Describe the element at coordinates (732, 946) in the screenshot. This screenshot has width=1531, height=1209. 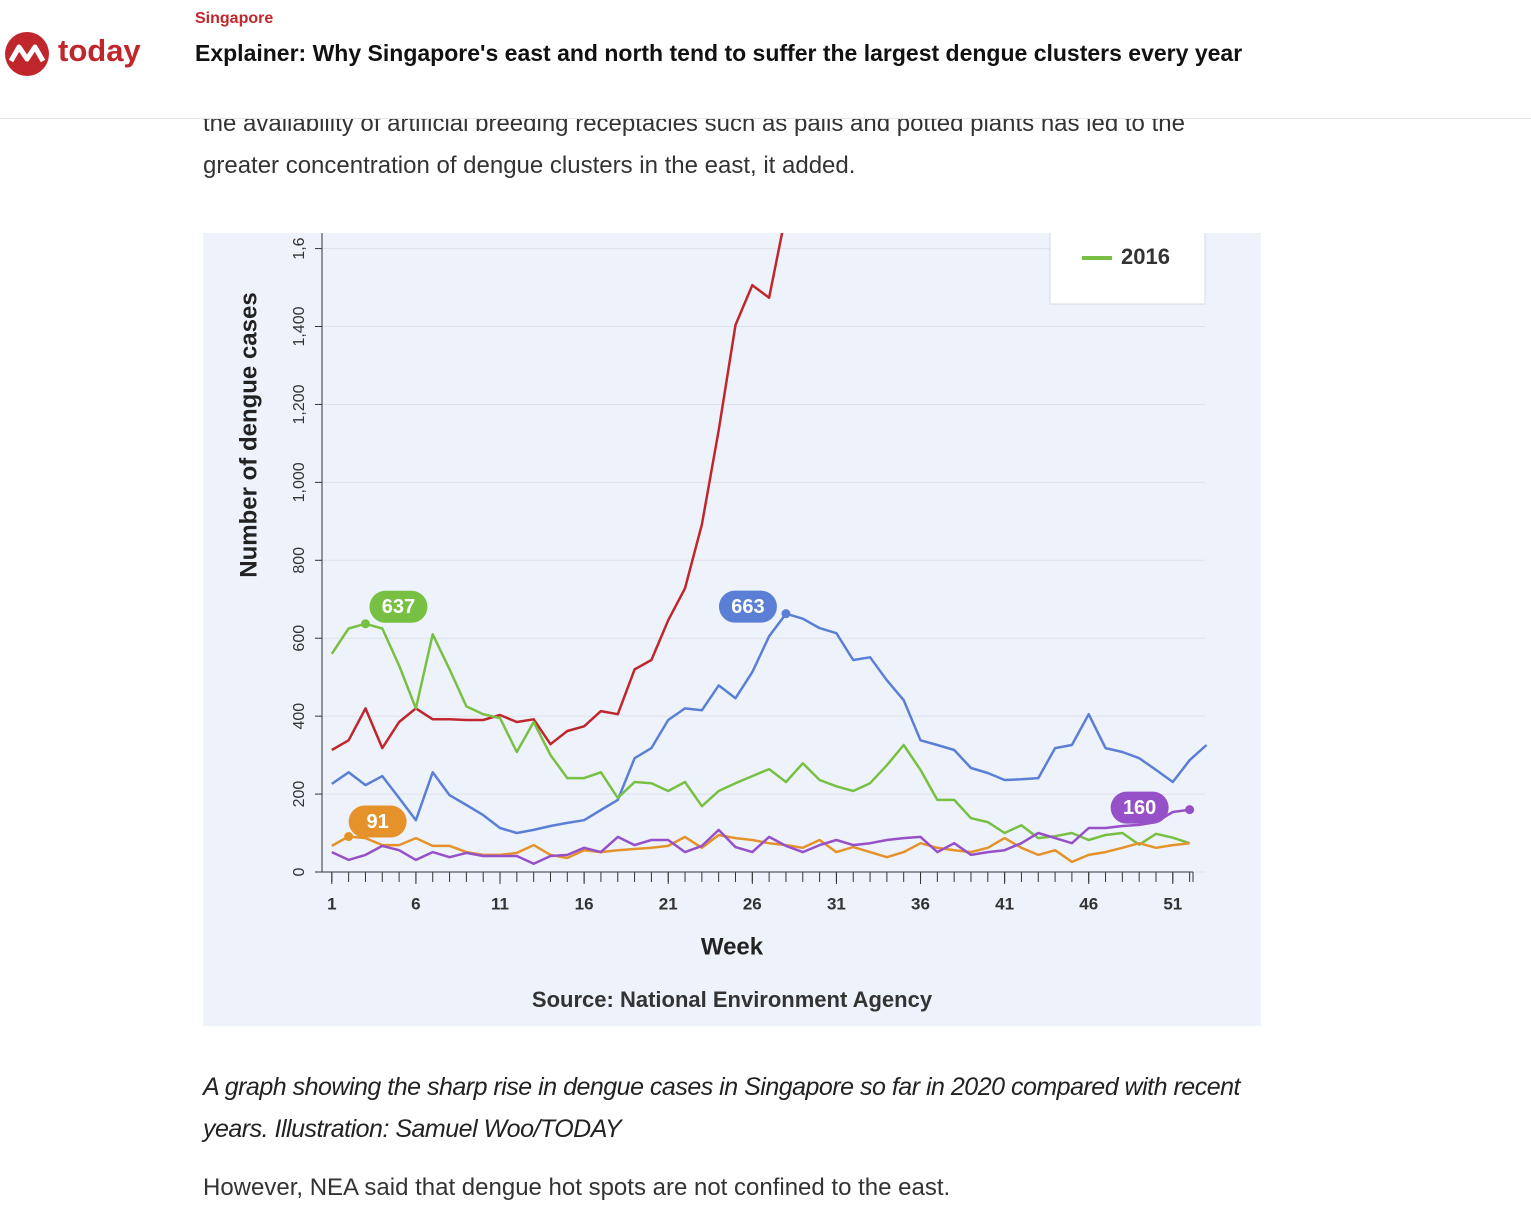
I see `x-axis-title: Week` at that location.